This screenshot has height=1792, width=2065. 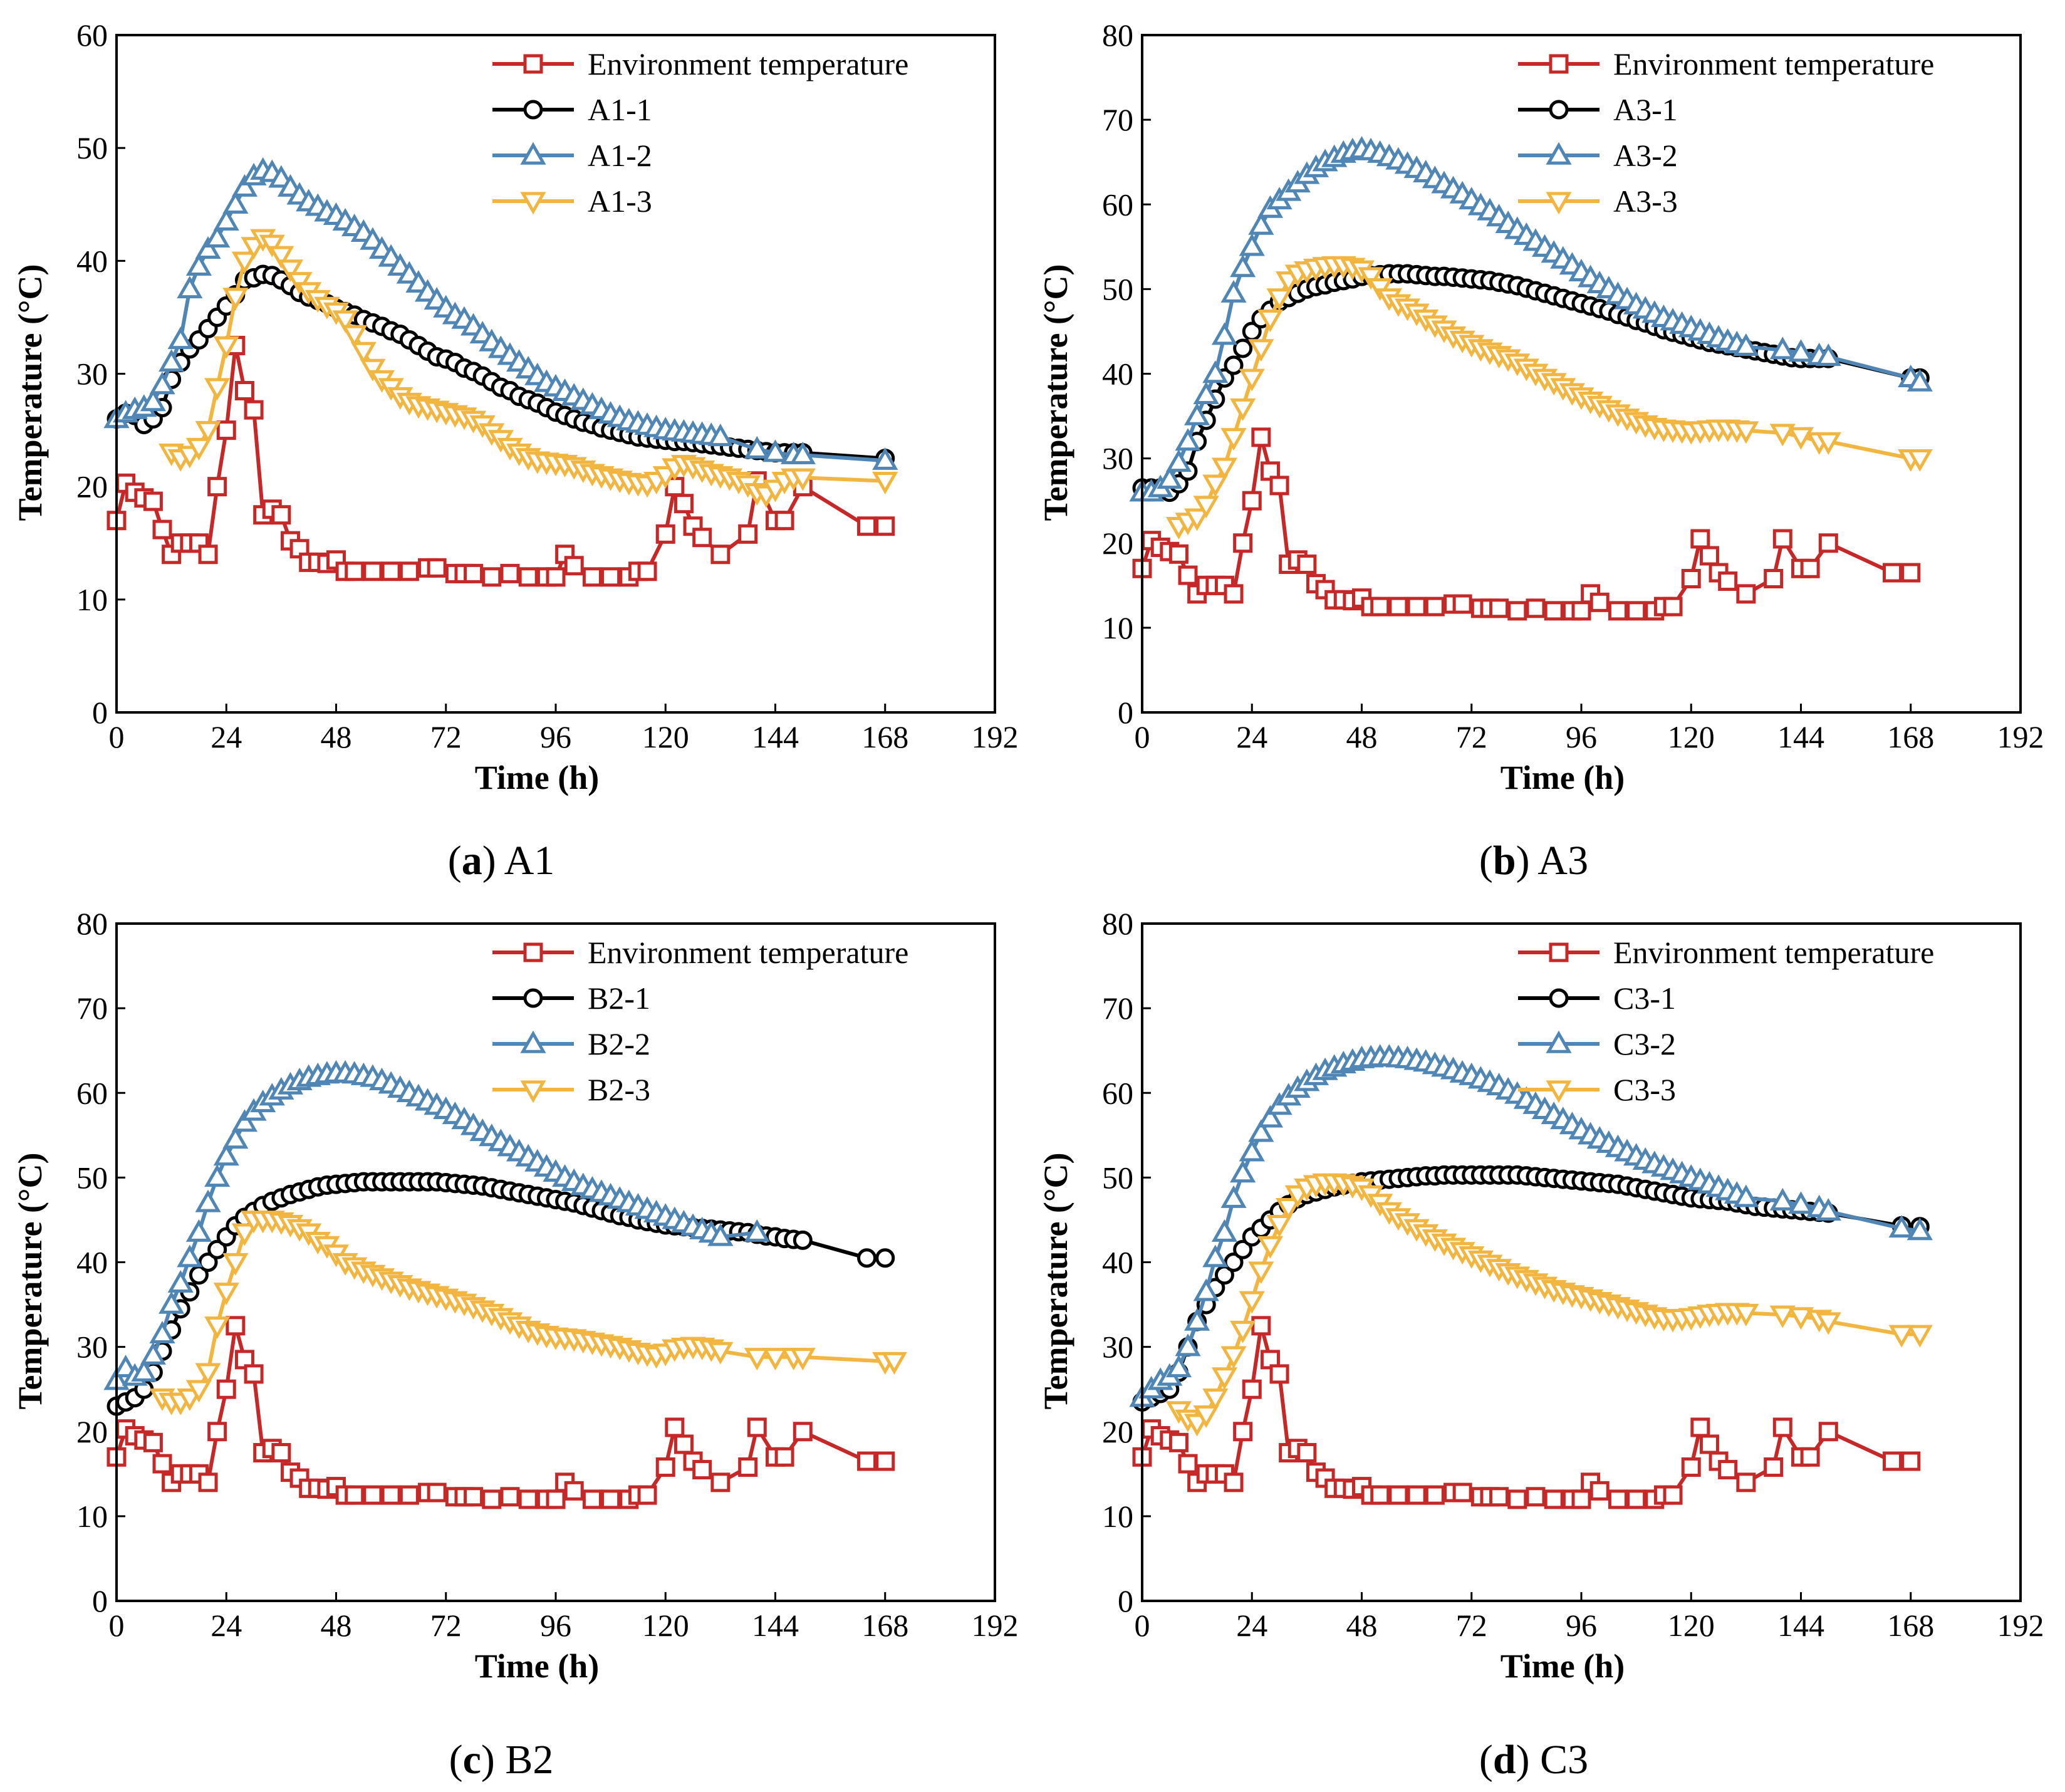 What do you see at coordinates (30, 392) in the screenshot?
I see `y-axis-label: Temperature (°C)` at bounding box center [30, 392].